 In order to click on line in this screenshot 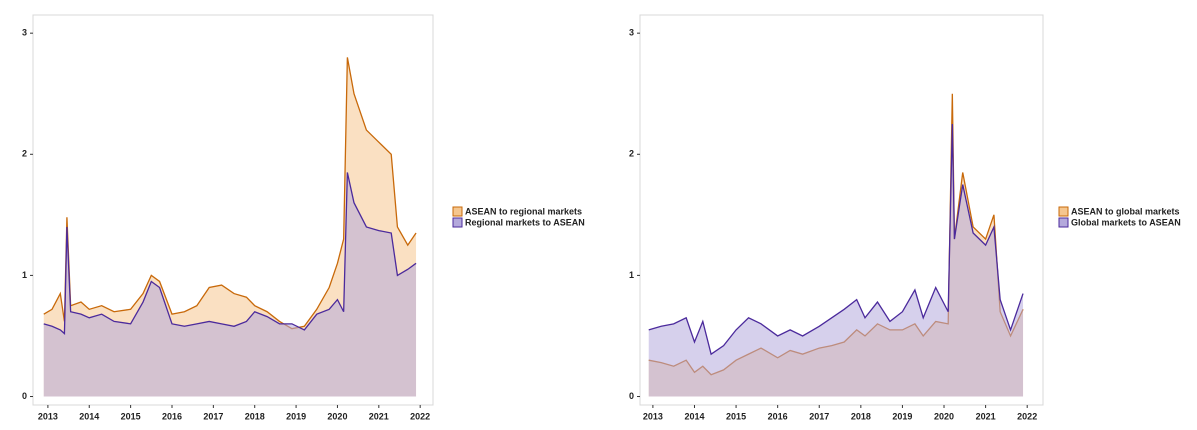, I will do `click(230, 253)`.